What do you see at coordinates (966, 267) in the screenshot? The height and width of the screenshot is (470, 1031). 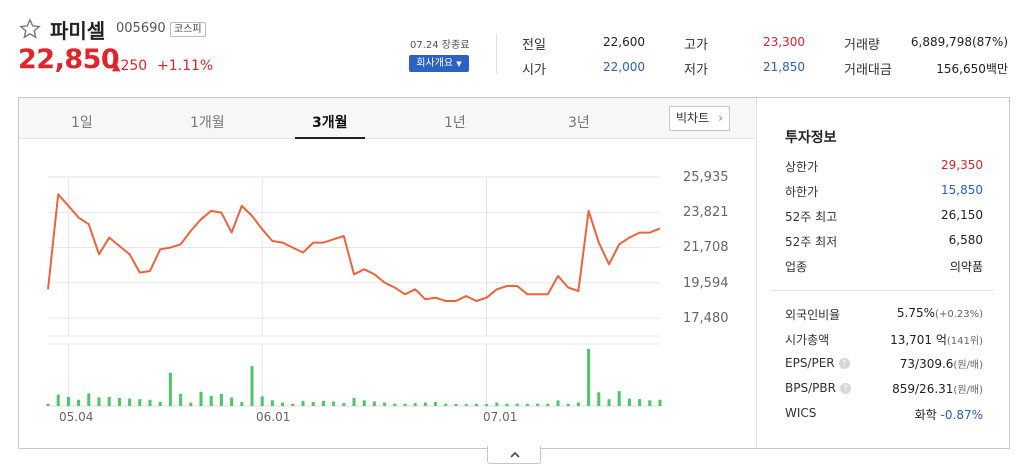 I see `sector-value: 의약품` at bounding box center [966, 267].